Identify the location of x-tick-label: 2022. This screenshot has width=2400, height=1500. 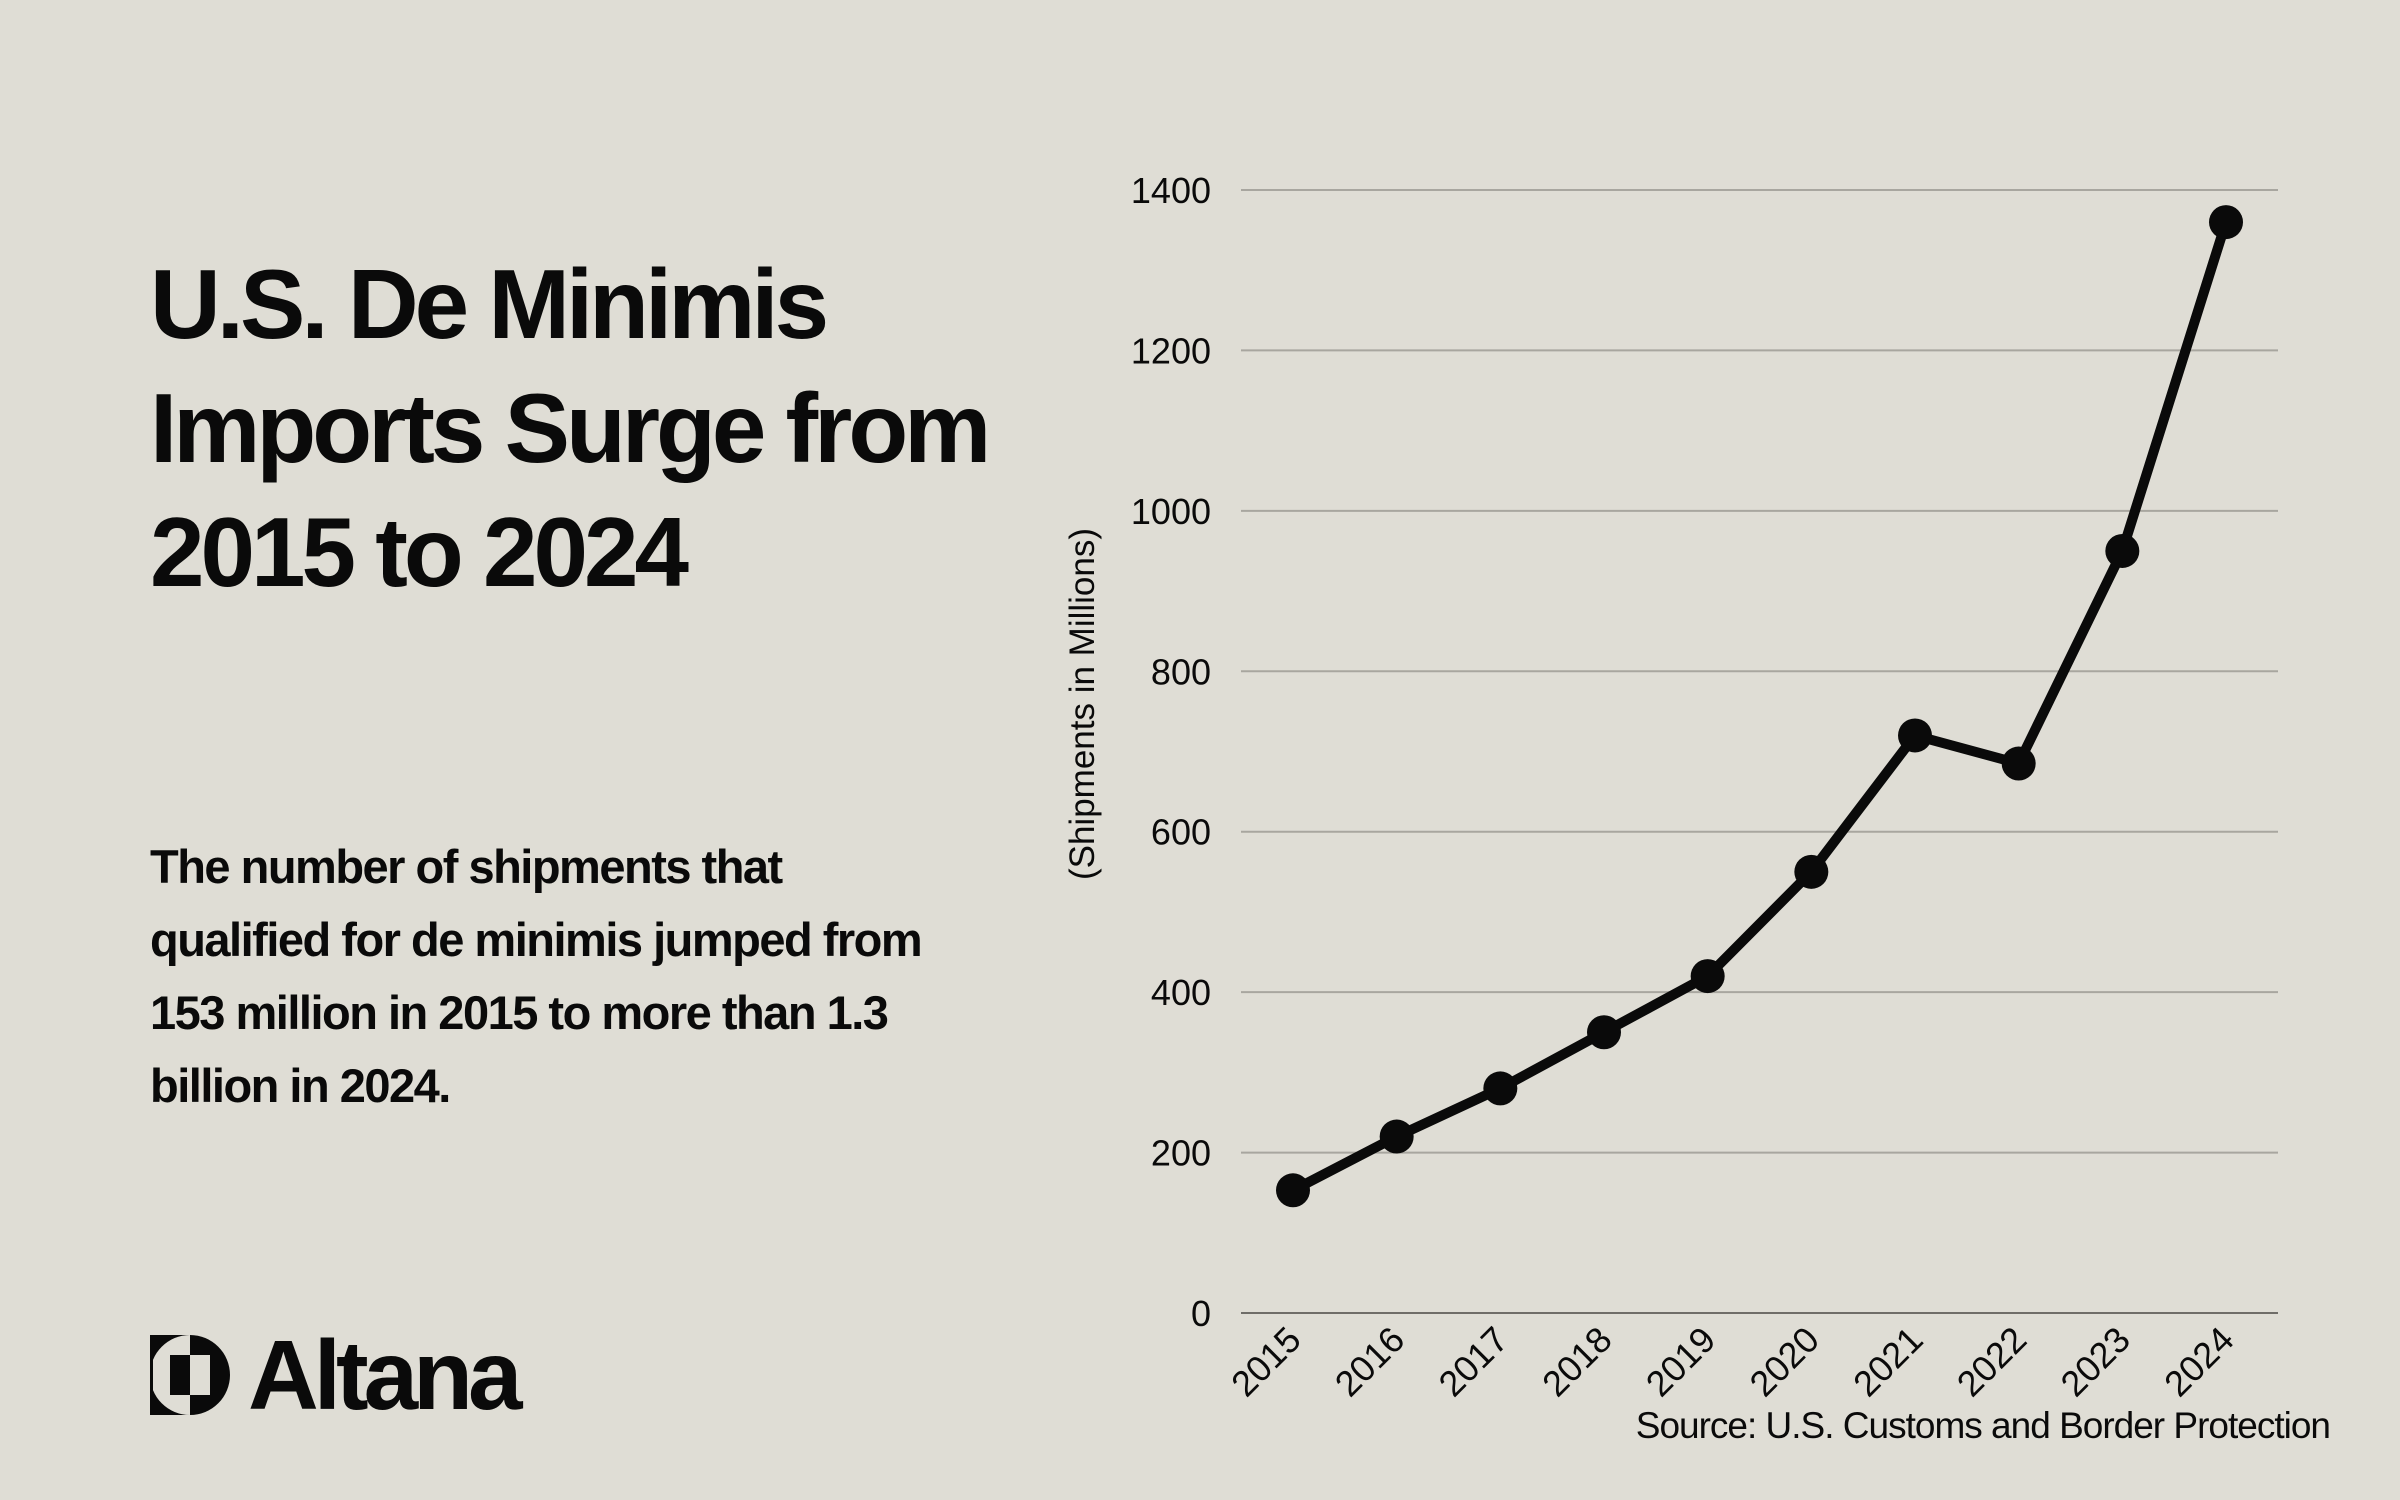
(1992, 1362).